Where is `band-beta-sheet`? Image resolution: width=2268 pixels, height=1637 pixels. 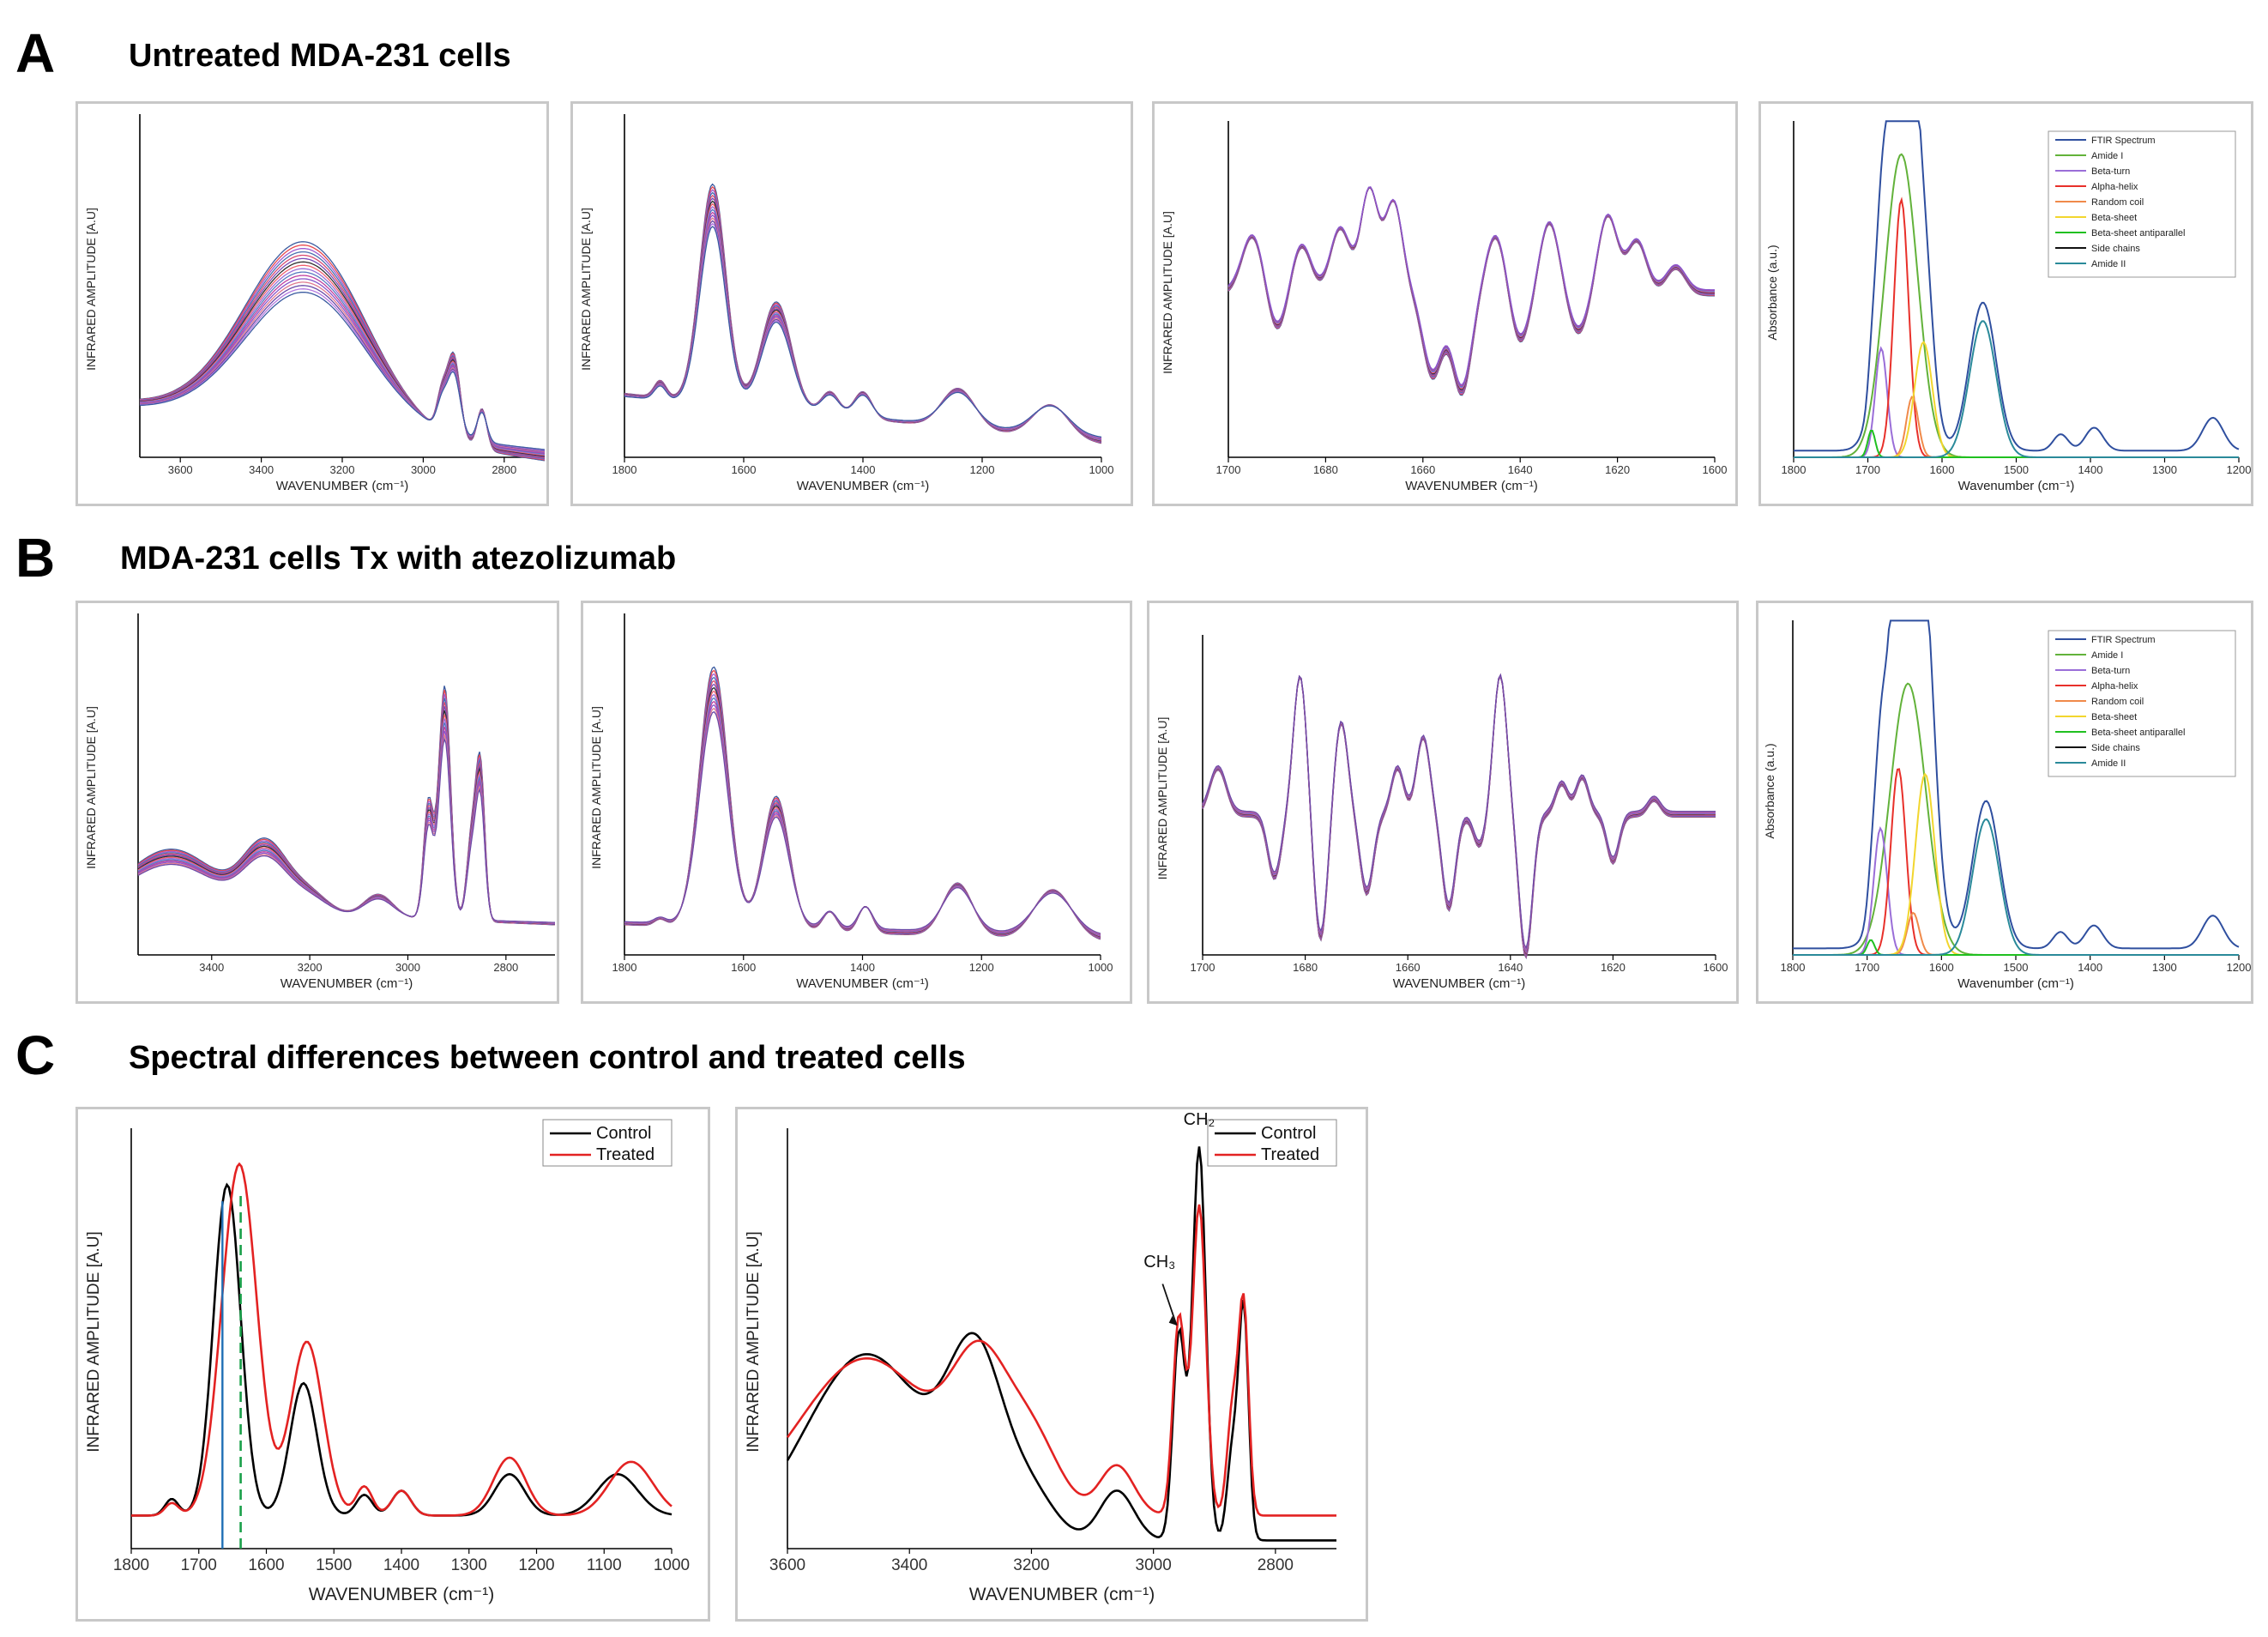
band-beta-sheet is located at coordinates (2016, 864).